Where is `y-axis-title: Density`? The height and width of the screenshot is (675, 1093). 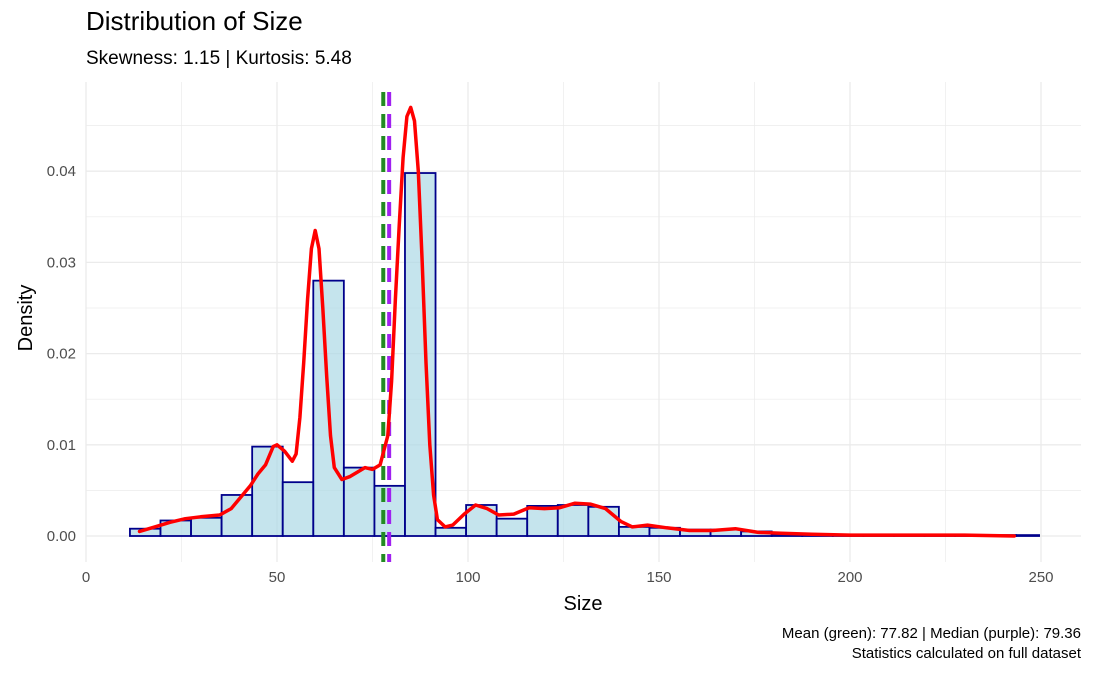
y-axis-title: Density is located at coordinates (26, 318).